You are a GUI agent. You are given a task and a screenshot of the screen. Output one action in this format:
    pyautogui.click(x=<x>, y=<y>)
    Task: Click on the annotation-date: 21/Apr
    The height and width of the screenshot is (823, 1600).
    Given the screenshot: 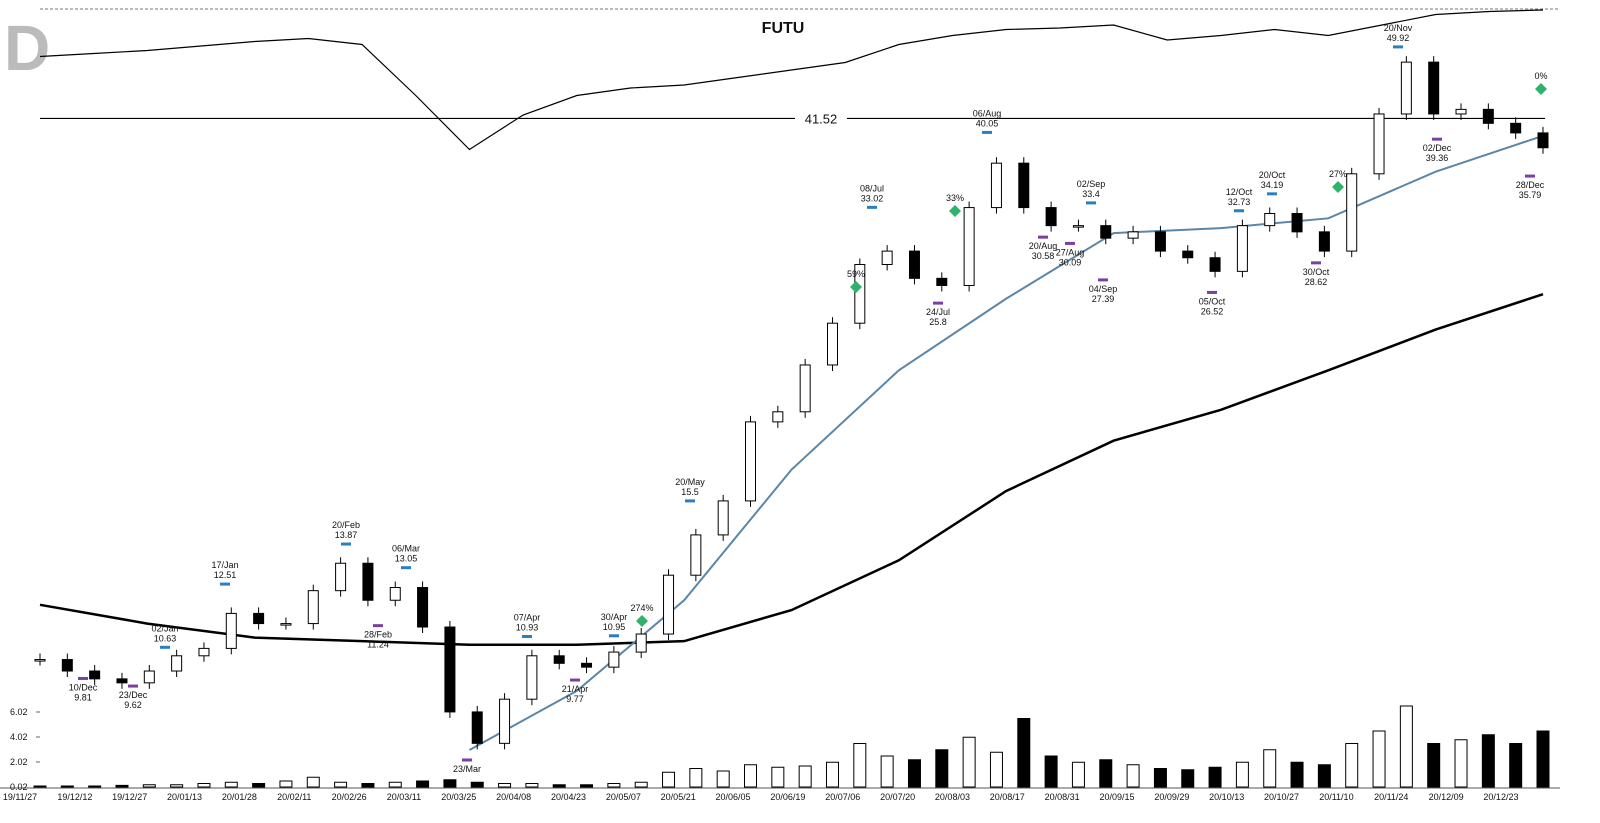 What is the action you would take?
    pyautogui.click(x=575, y=689)
    